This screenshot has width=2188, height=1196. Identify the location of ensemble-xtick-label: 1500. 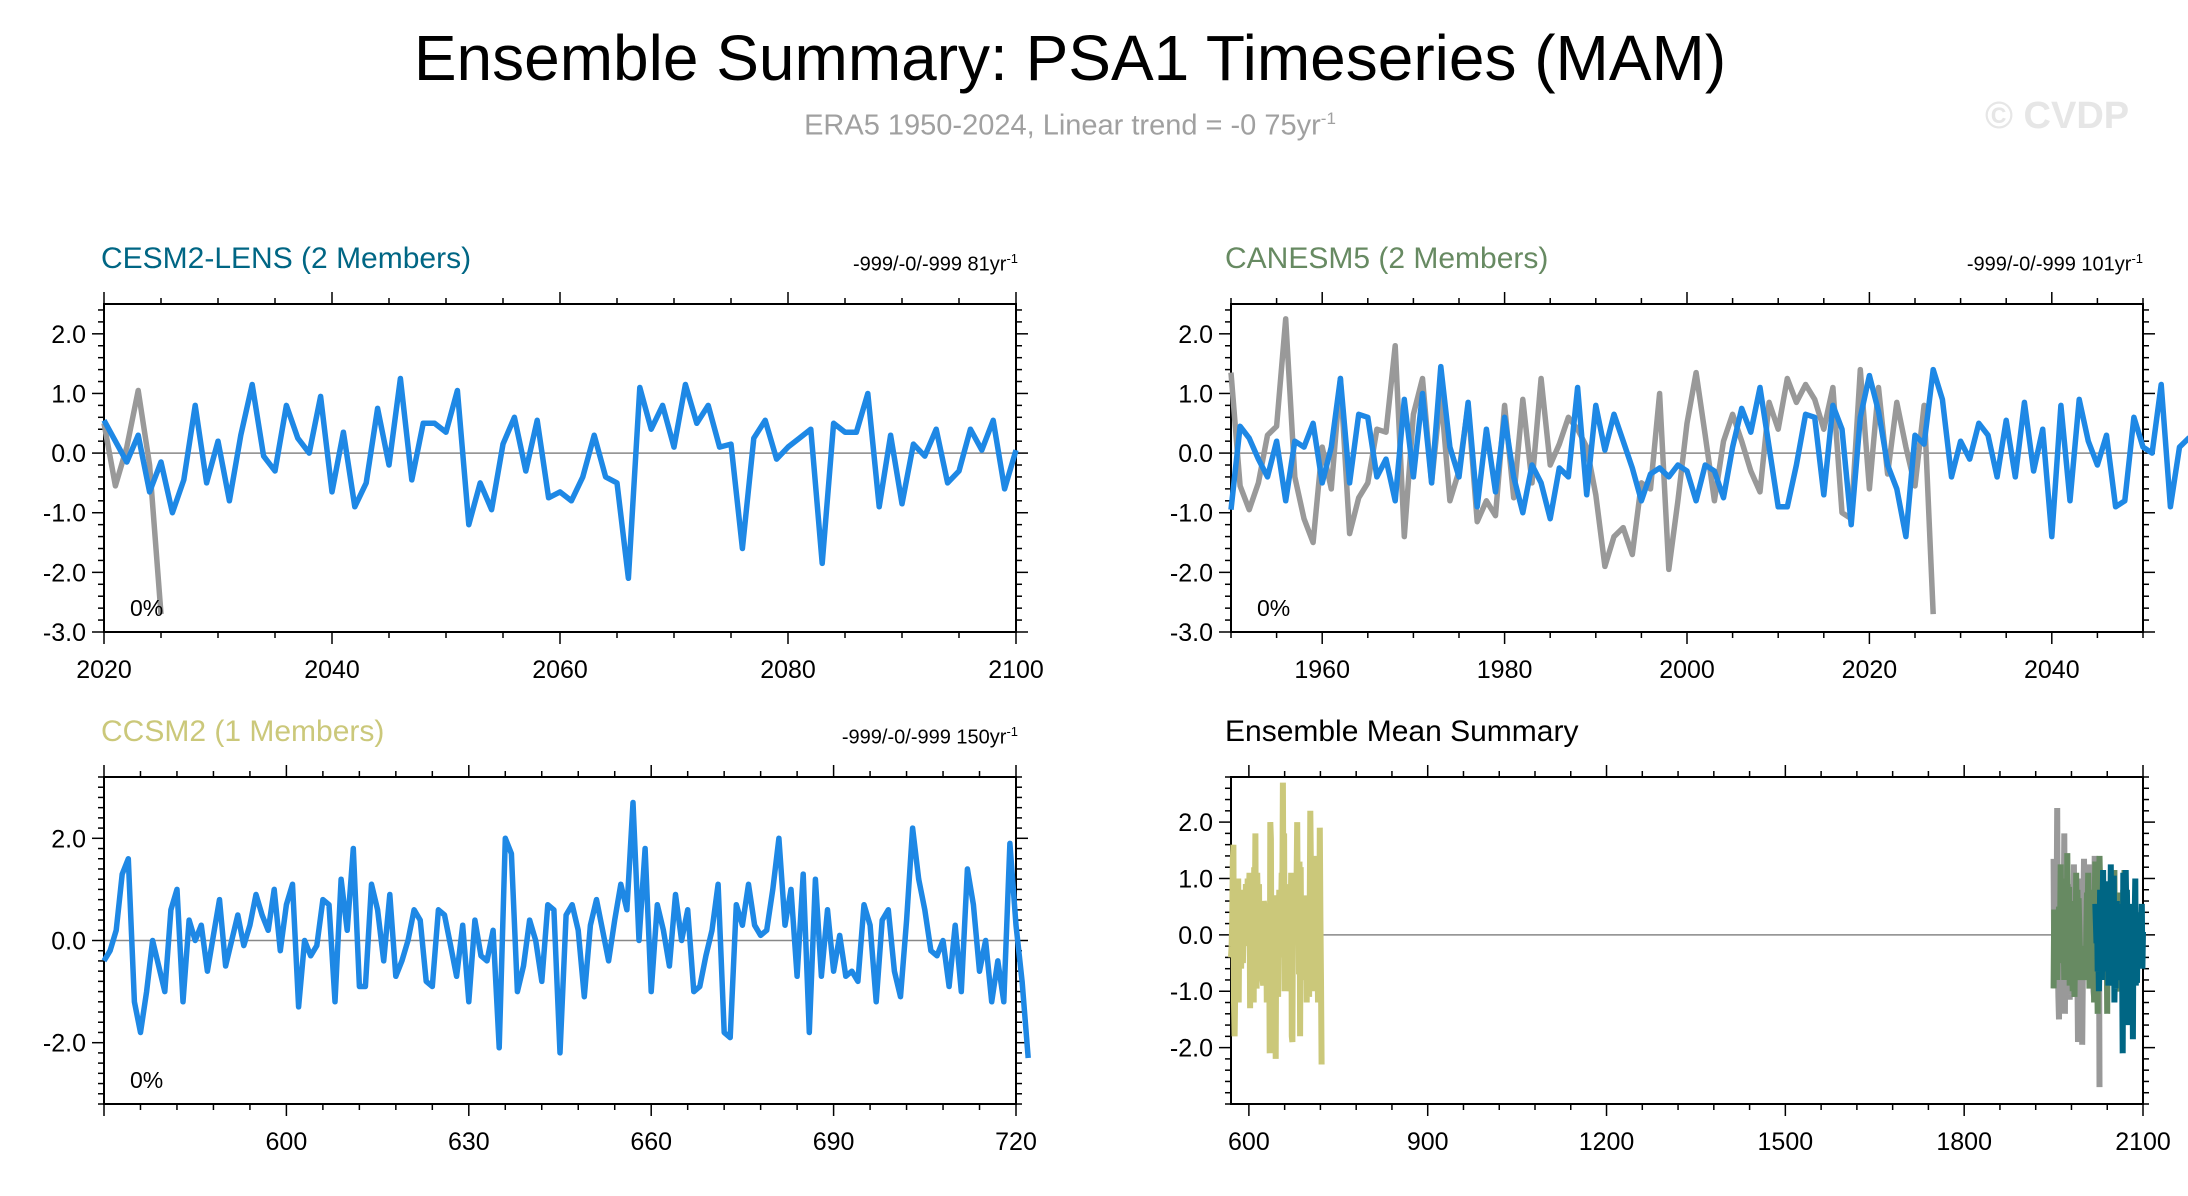
(1786, 1142).